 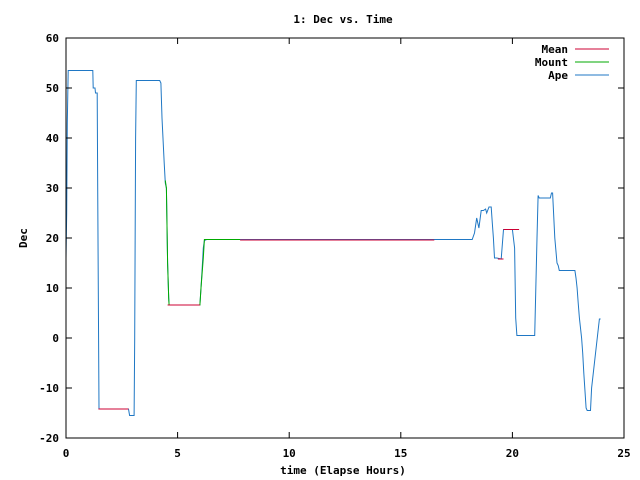 What do you see at coordinates (555, 49) in the screenshot?
I see `legend-label-mean: Mean` at bounding box center [555, 49].